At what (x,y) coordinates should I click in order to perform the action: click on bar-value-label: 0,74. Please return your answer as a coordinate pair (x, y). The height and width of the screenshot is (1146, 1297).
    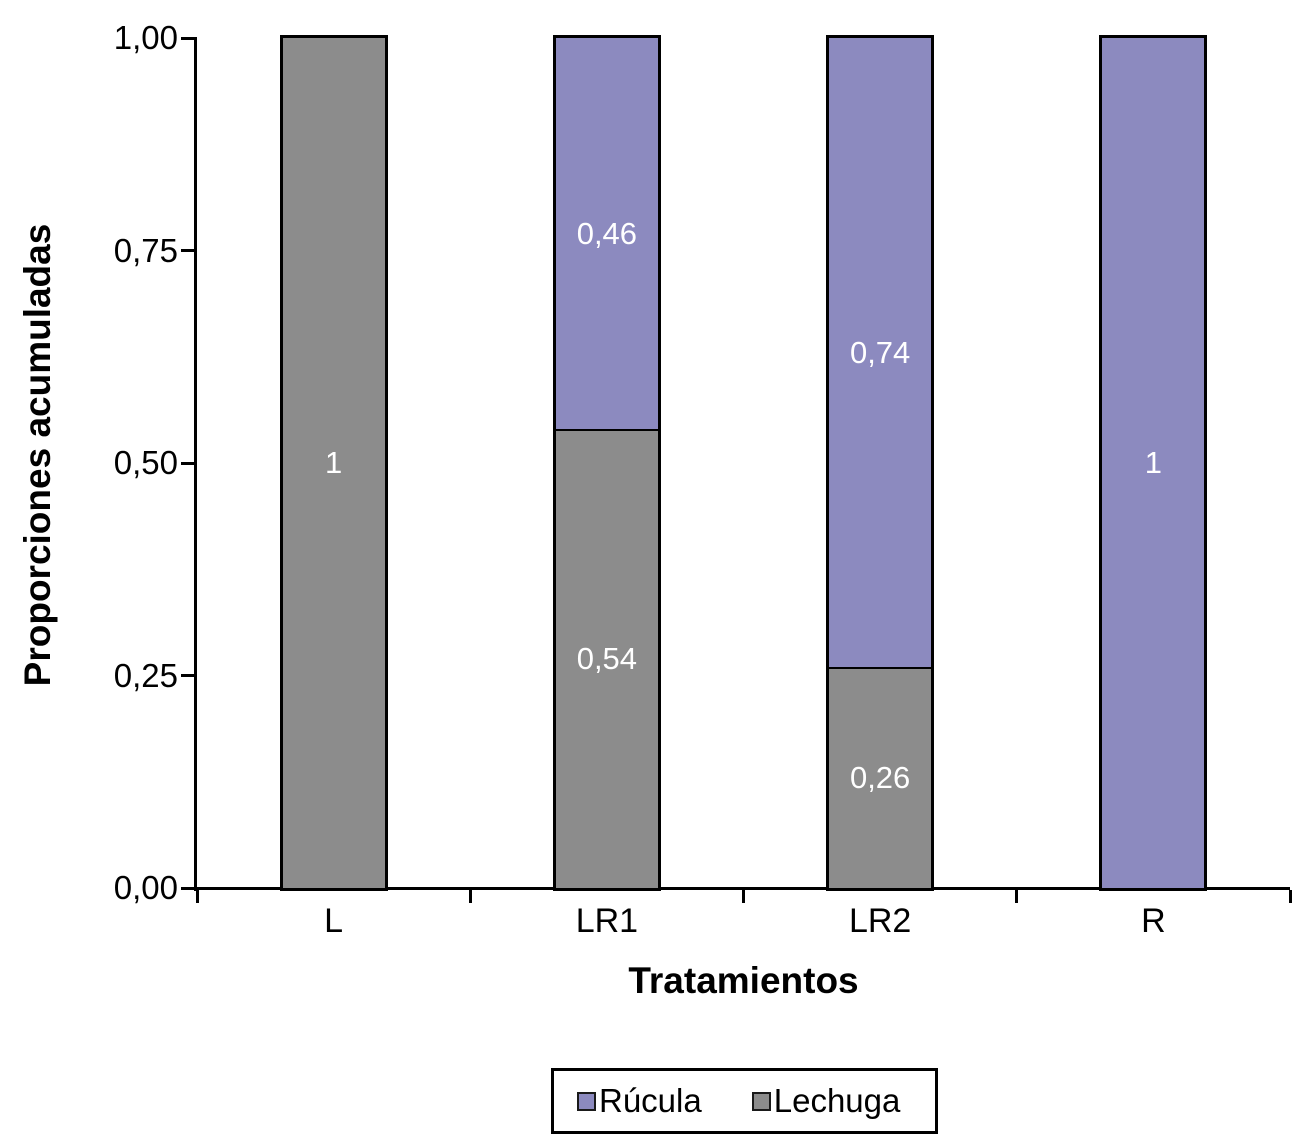
    Looking at the image, I should click on (880, 352).